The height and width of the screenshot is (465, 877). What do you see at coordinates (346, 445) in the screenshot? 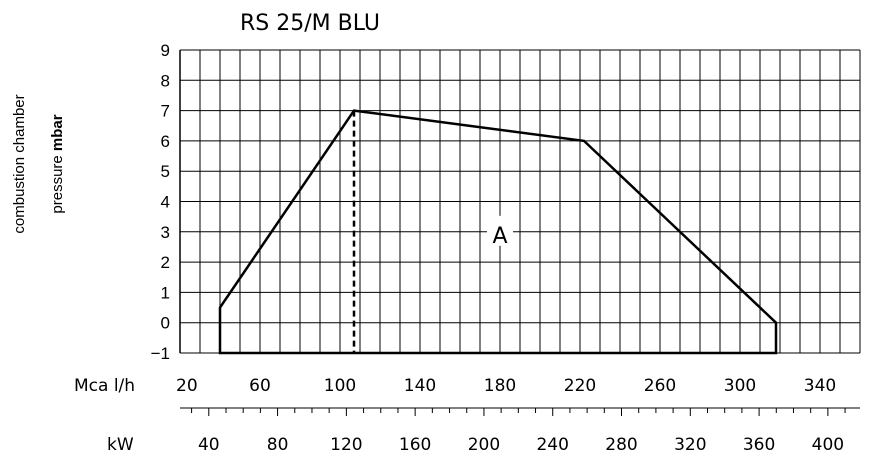
I see `x-kw-tick-label: 120` at bounding box center [346, 445].